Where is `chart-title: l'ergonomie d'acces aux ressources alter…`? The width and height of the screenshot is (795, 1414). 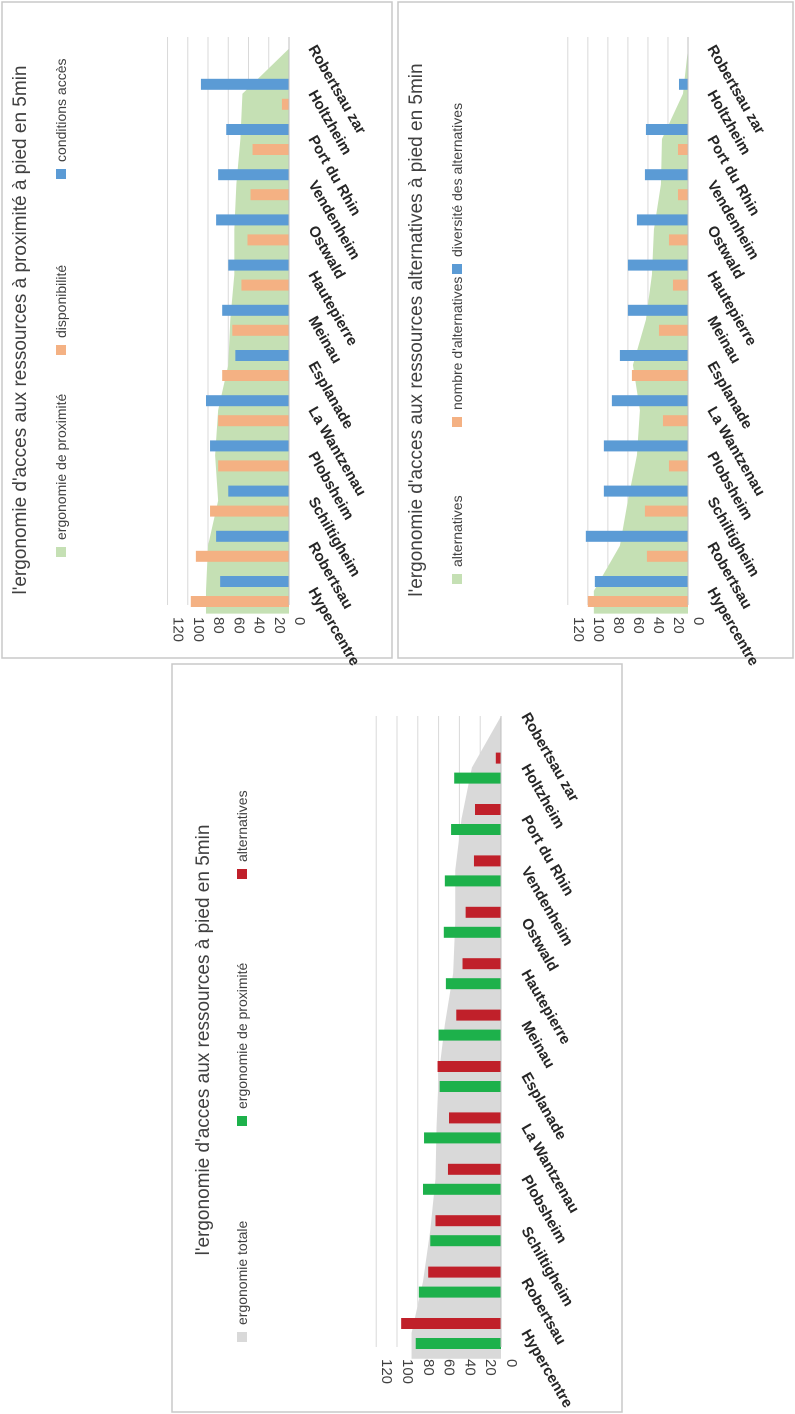
chart-title: l'ergonomie d'acces aux ressources alter… is located at coordinates (416, 329).